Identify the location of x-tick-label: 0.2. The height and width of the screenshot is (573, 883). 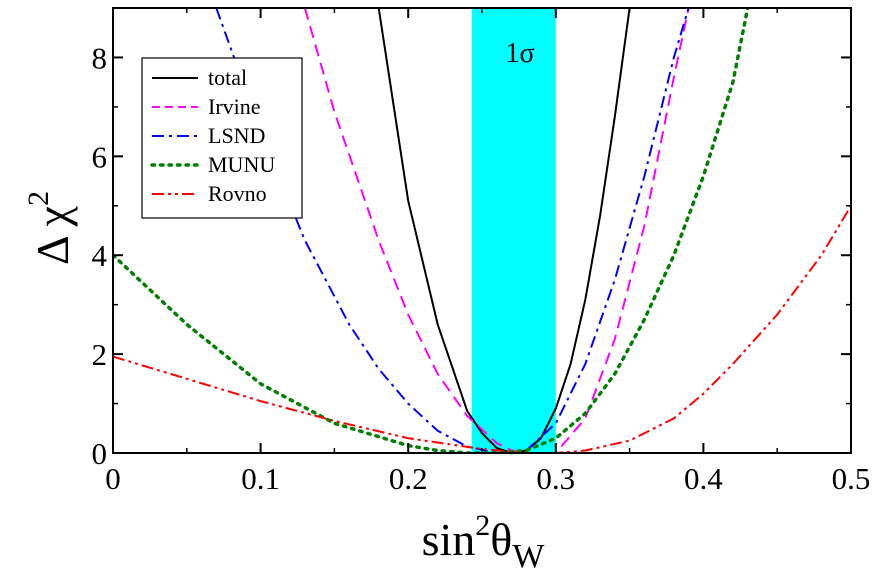
(408, 478).